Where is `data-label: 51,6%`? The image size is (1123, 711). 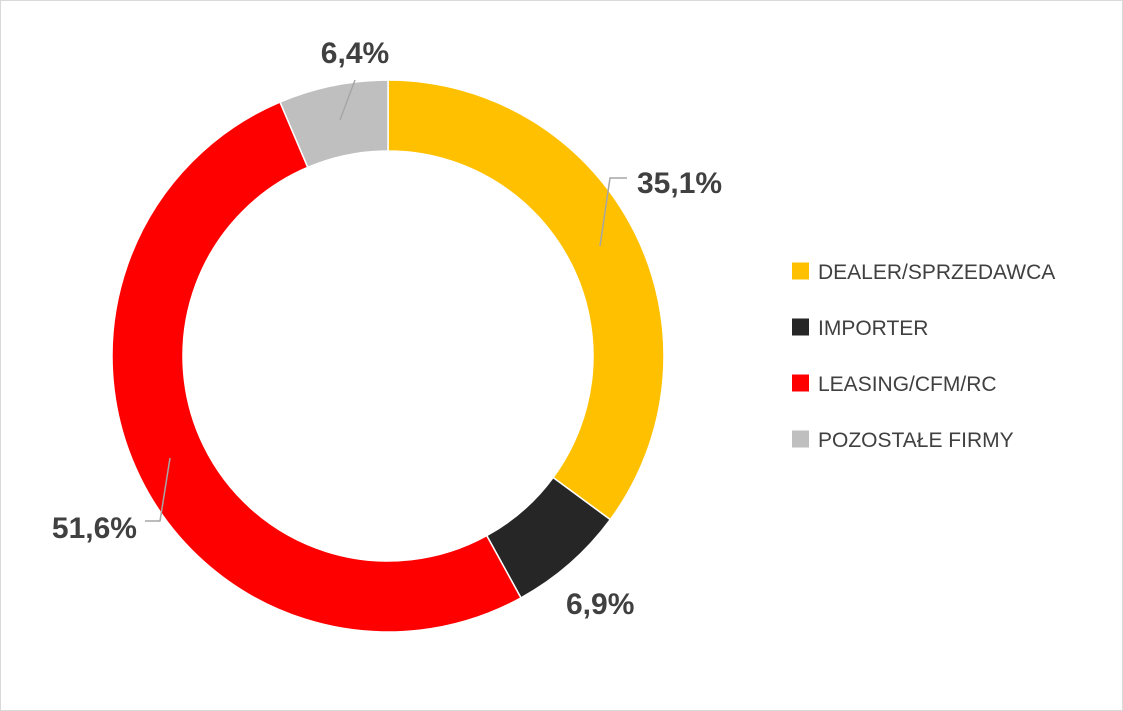 data-label: 51,6% is located at coordinates (94, 528).